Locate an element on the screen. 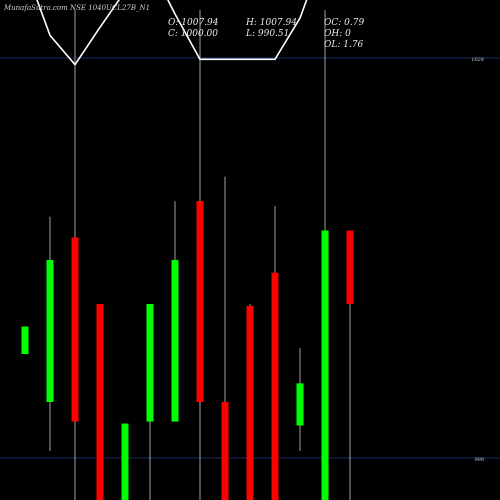  line-series-path is located at coordinates (172, 33).